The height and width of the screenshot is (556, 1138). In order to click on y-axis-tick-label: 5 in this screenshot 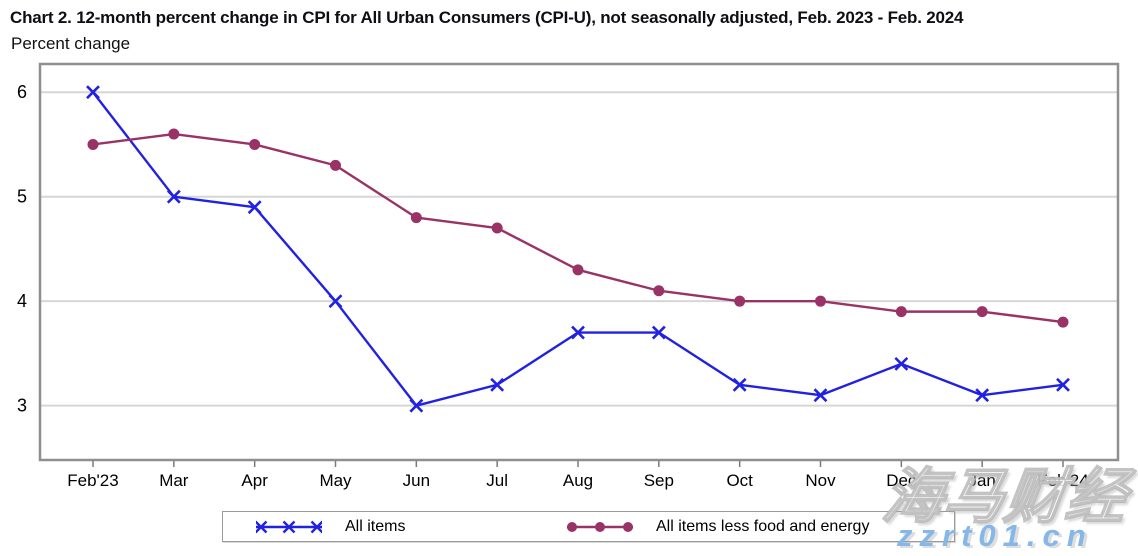, I will do `click(22, 197)`.